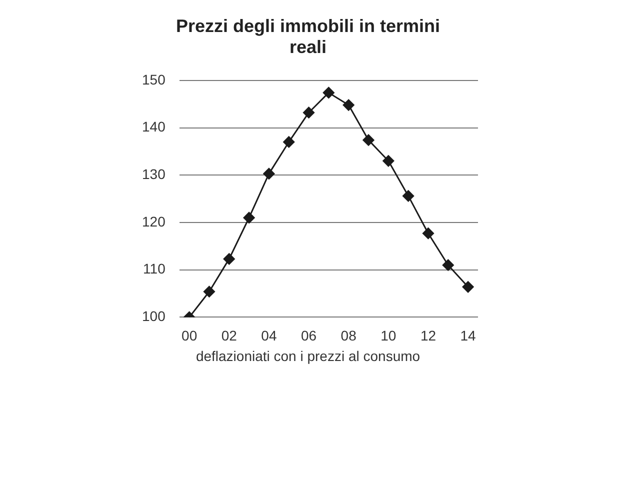 This screenshot has height=480, width=640. I want to click on y-tick-label: 130, so click(154, 174).